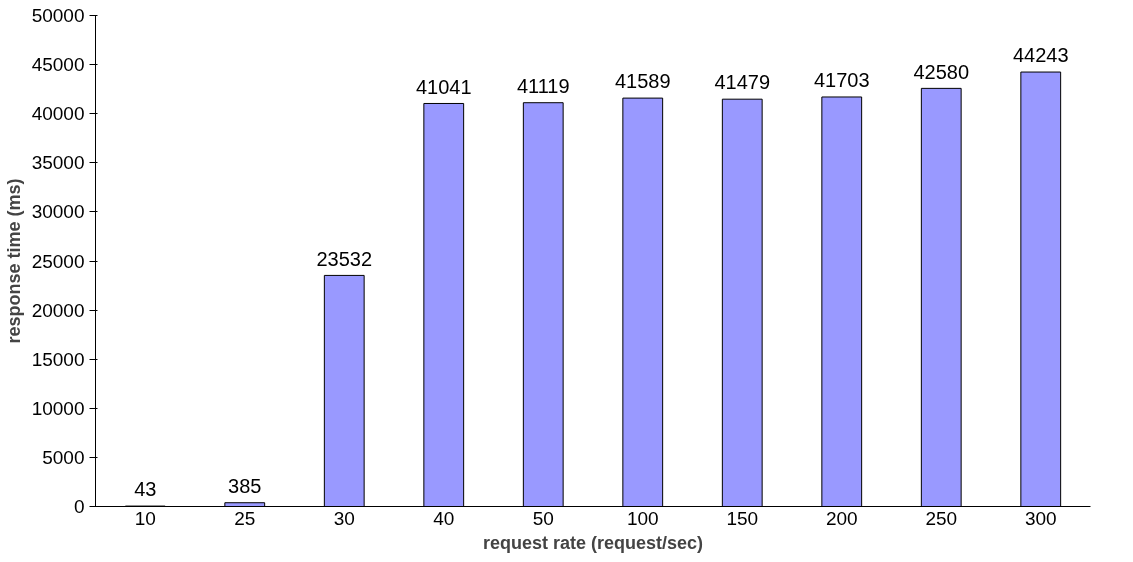  Describe the element at coordinates (742, 518) in the screenshot. I see `x-tick-label: 150` at that location.